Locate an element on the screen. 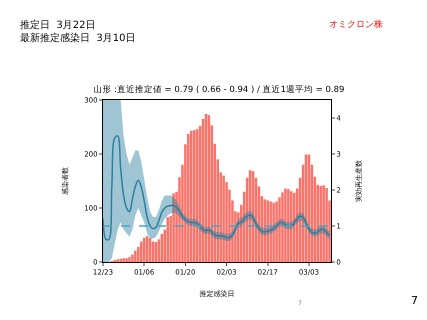 This screenshot has width=427, height=320. chart-title: 山形 :直近推定値 = 0.79 ( 0.66 - 0.94 ) / 直近1週平均 = 0.89 is located at coordinates (218, 89).